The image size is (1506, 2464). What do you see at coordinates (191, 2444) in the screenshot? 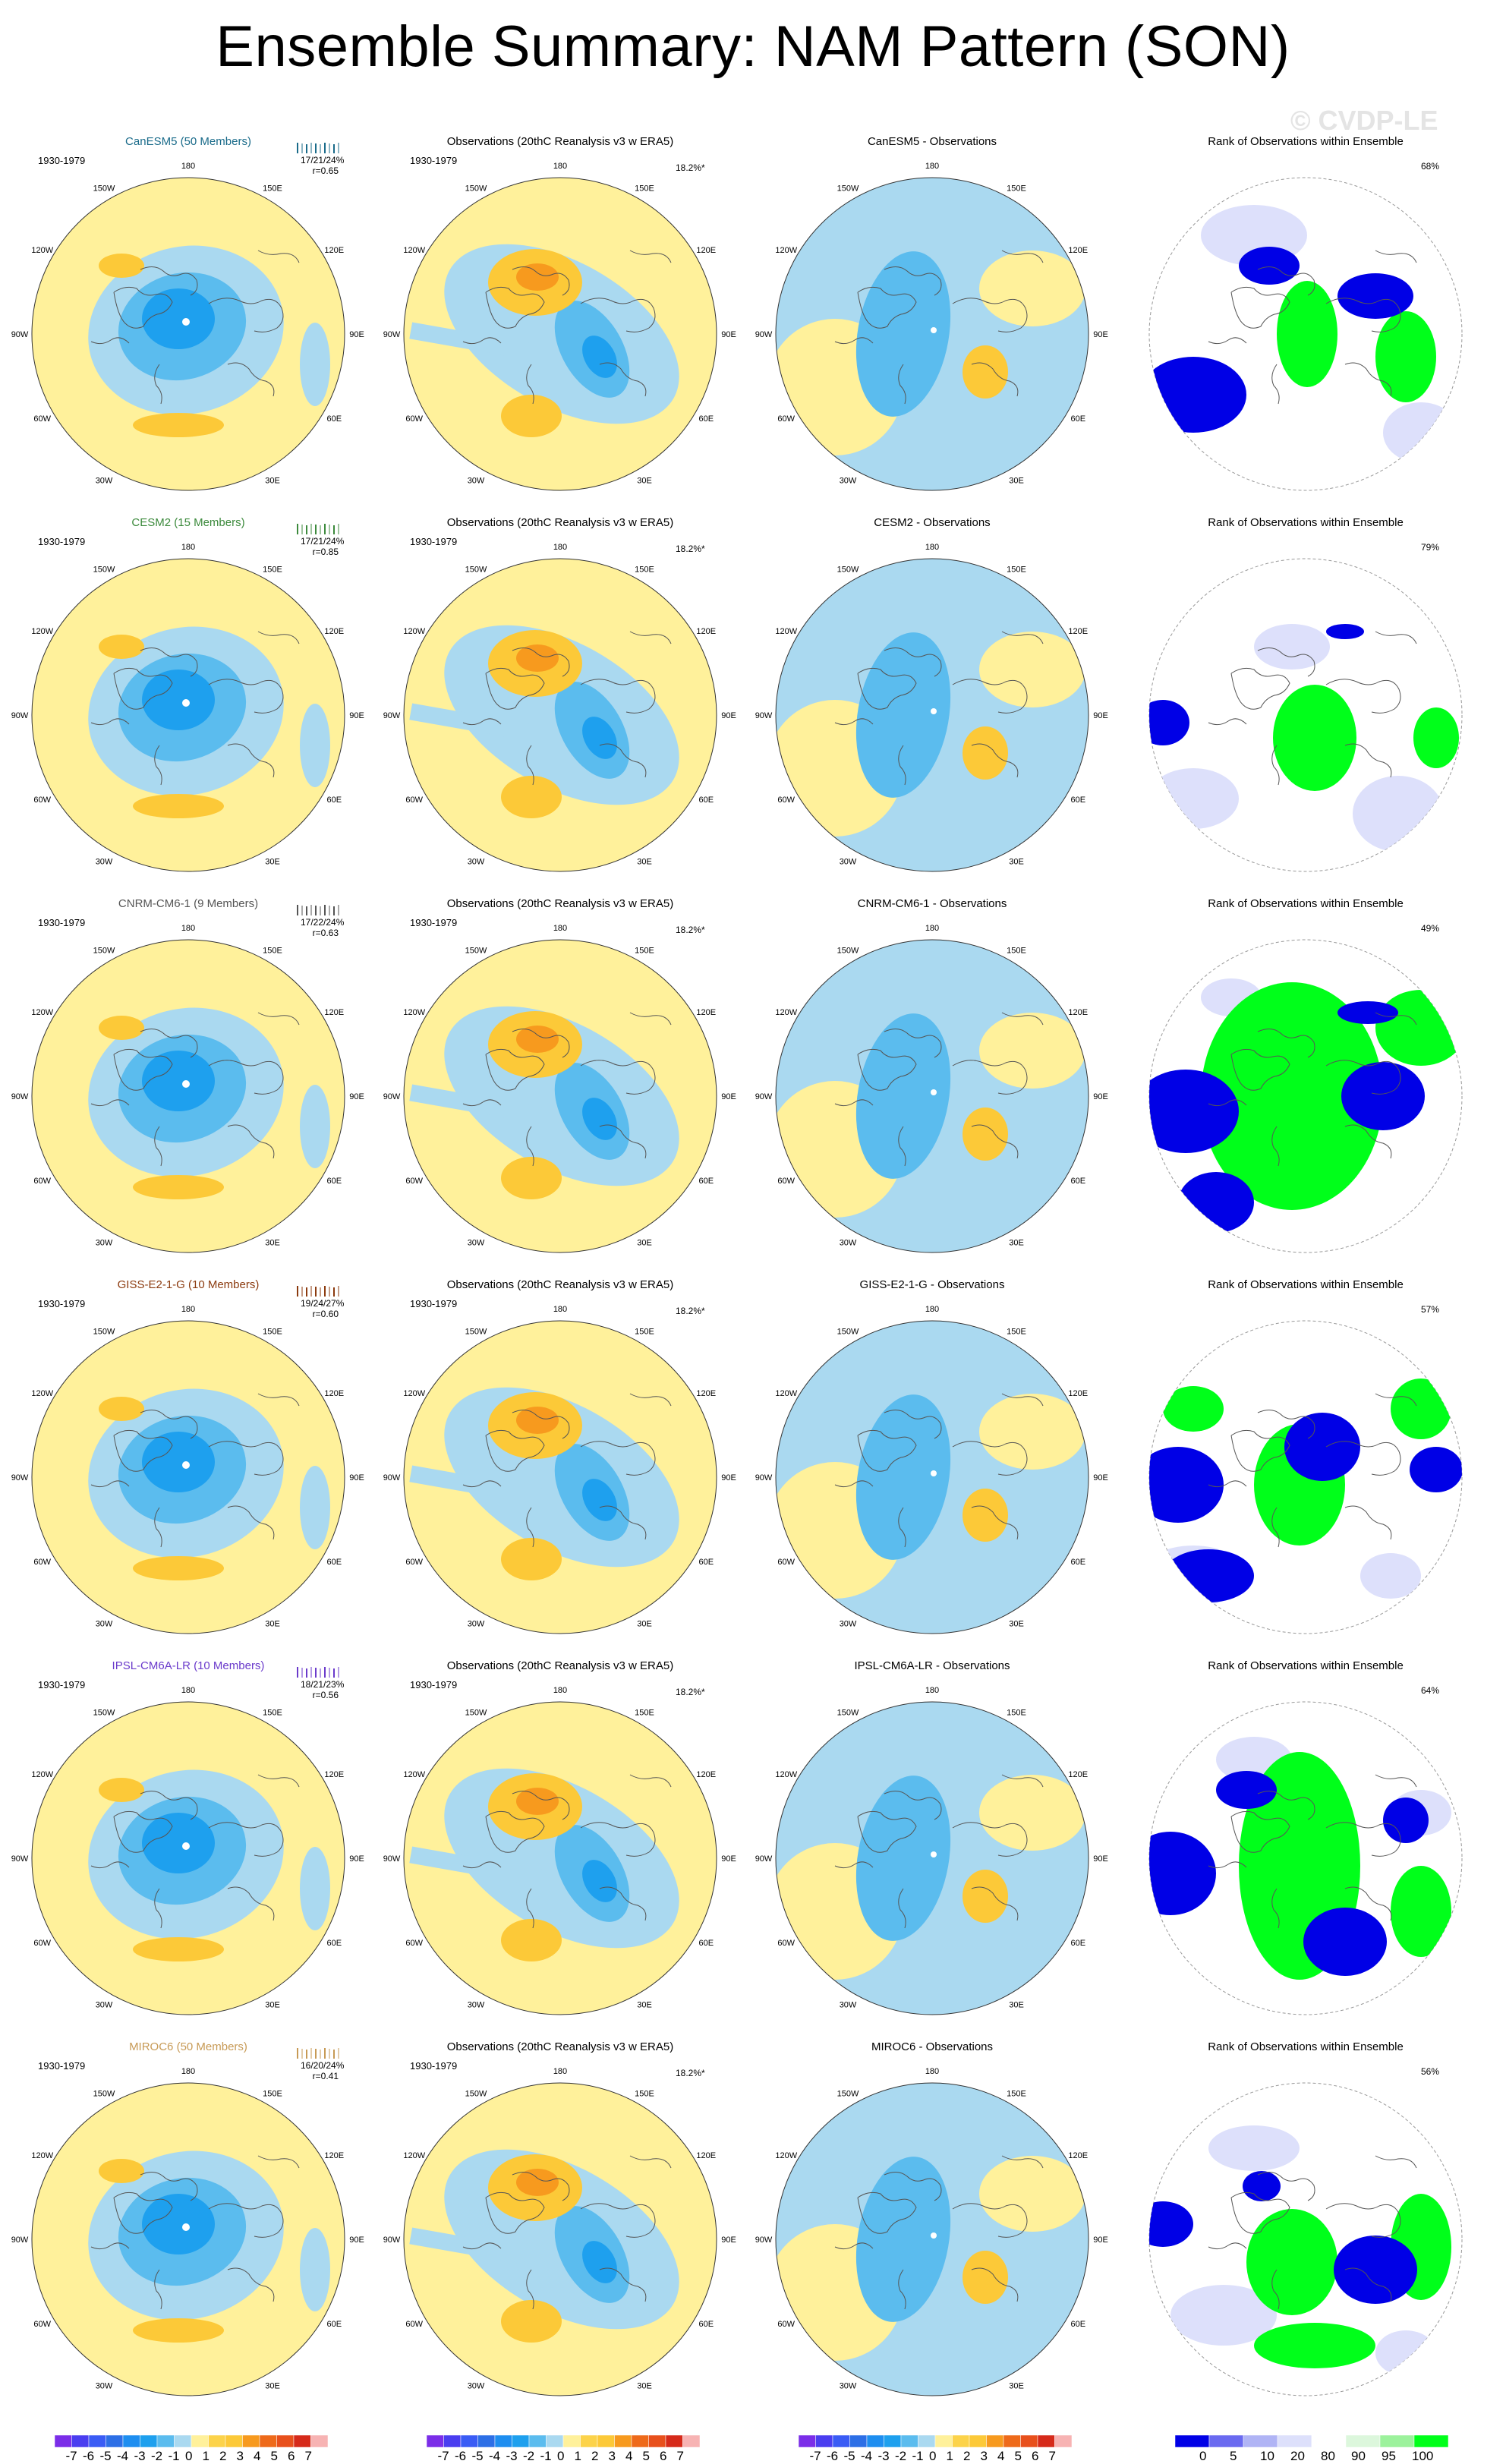
I see `hpa-colorbar-model` at bounding box center [191, 2444].